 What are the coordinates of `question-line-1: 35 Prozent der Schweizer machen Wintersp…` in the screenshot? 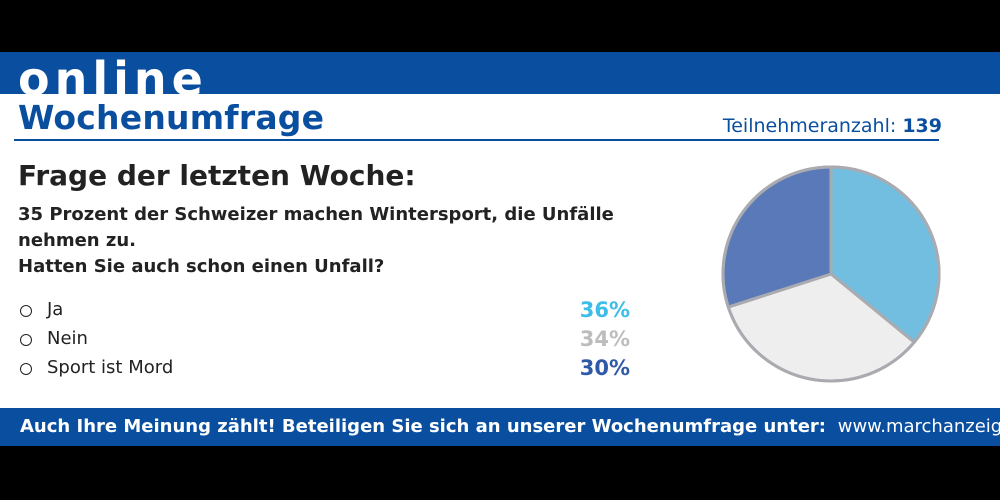 It's located at (316, 227).